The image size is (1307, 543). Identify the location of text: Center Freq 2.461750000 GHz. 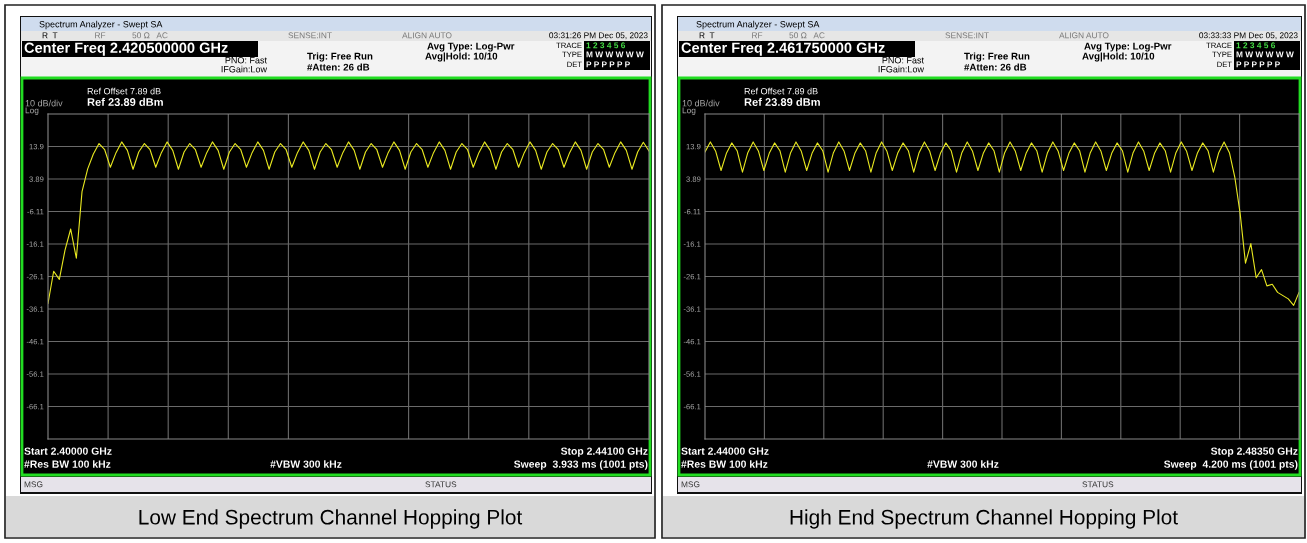
(783, 49).